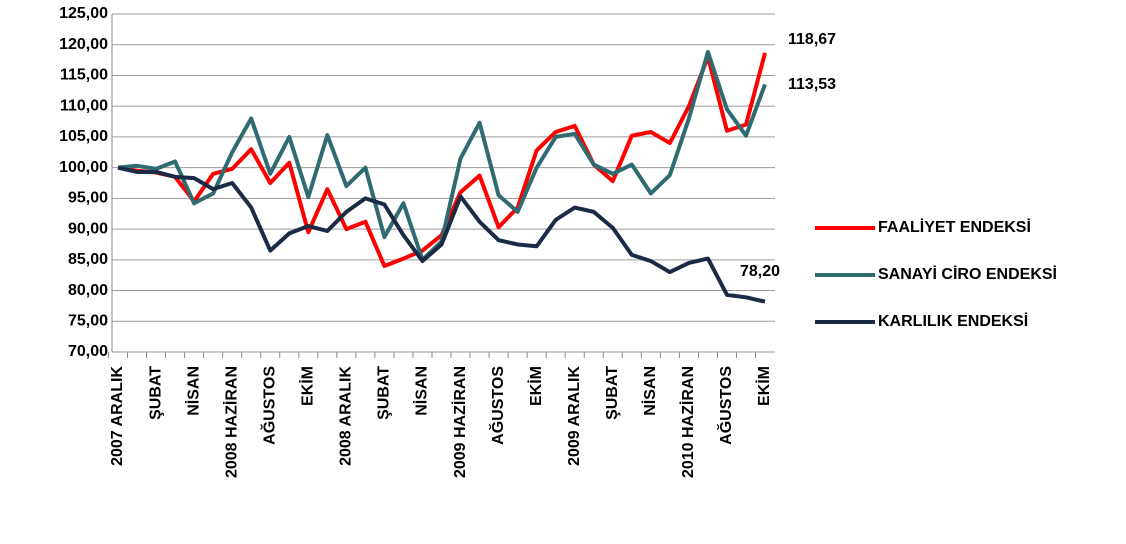 The width and height of the screenshot is (1126, 544). Describe the element at coordinates (117, 416) in the screenshot. I see `x-tick-label: 2007 ARALIK` at that location.